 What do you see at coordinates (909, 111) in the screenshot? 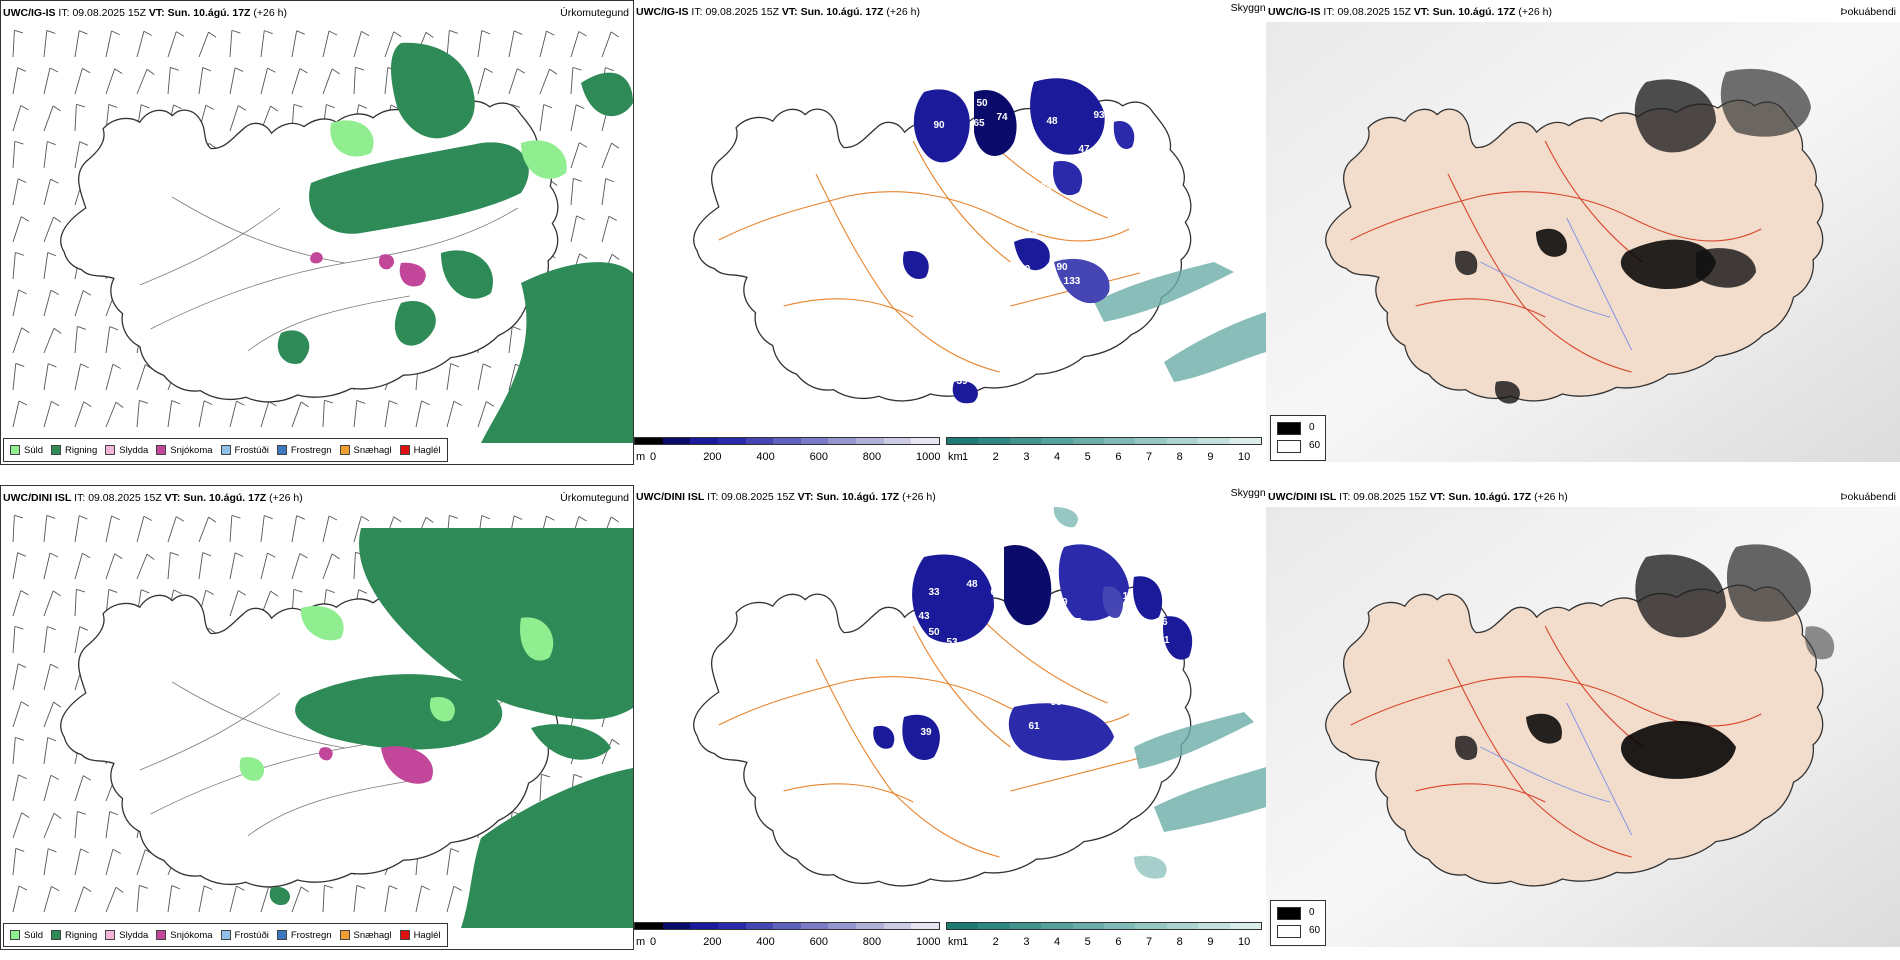
I see `cloud-base-label: 45` at bounding box center [909, 111].